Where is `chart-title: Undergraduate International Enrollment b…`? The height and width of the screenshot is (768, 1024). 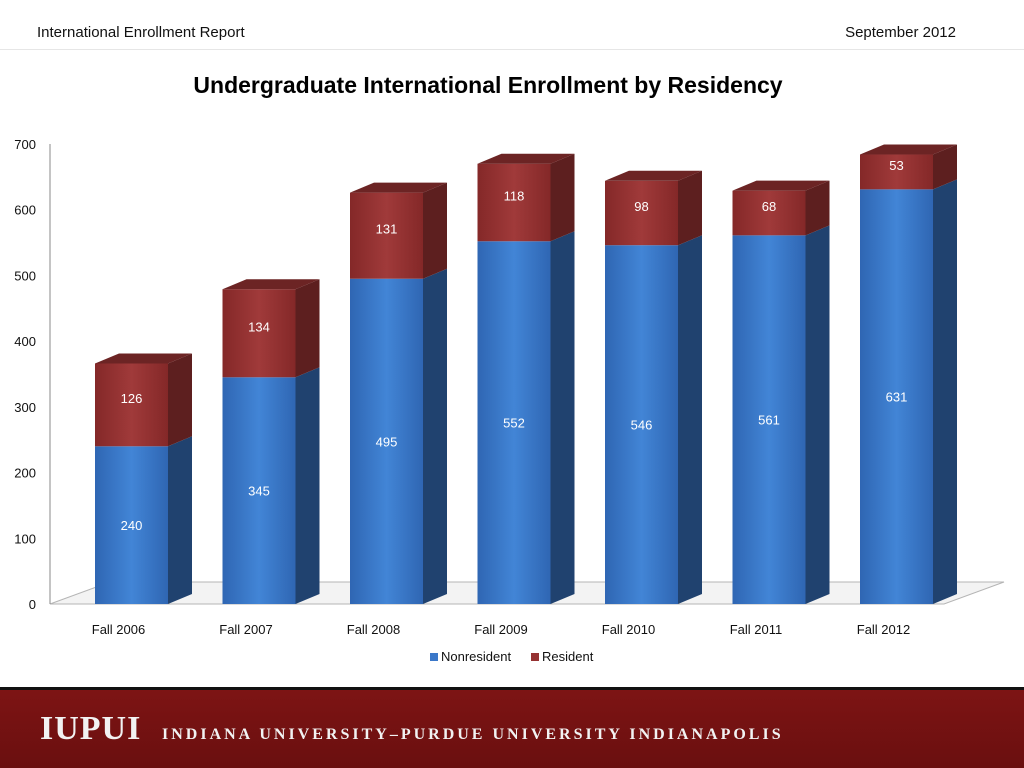
chart-title: Undergraduate International Enrollment b… is located at coordinates (488, 85).